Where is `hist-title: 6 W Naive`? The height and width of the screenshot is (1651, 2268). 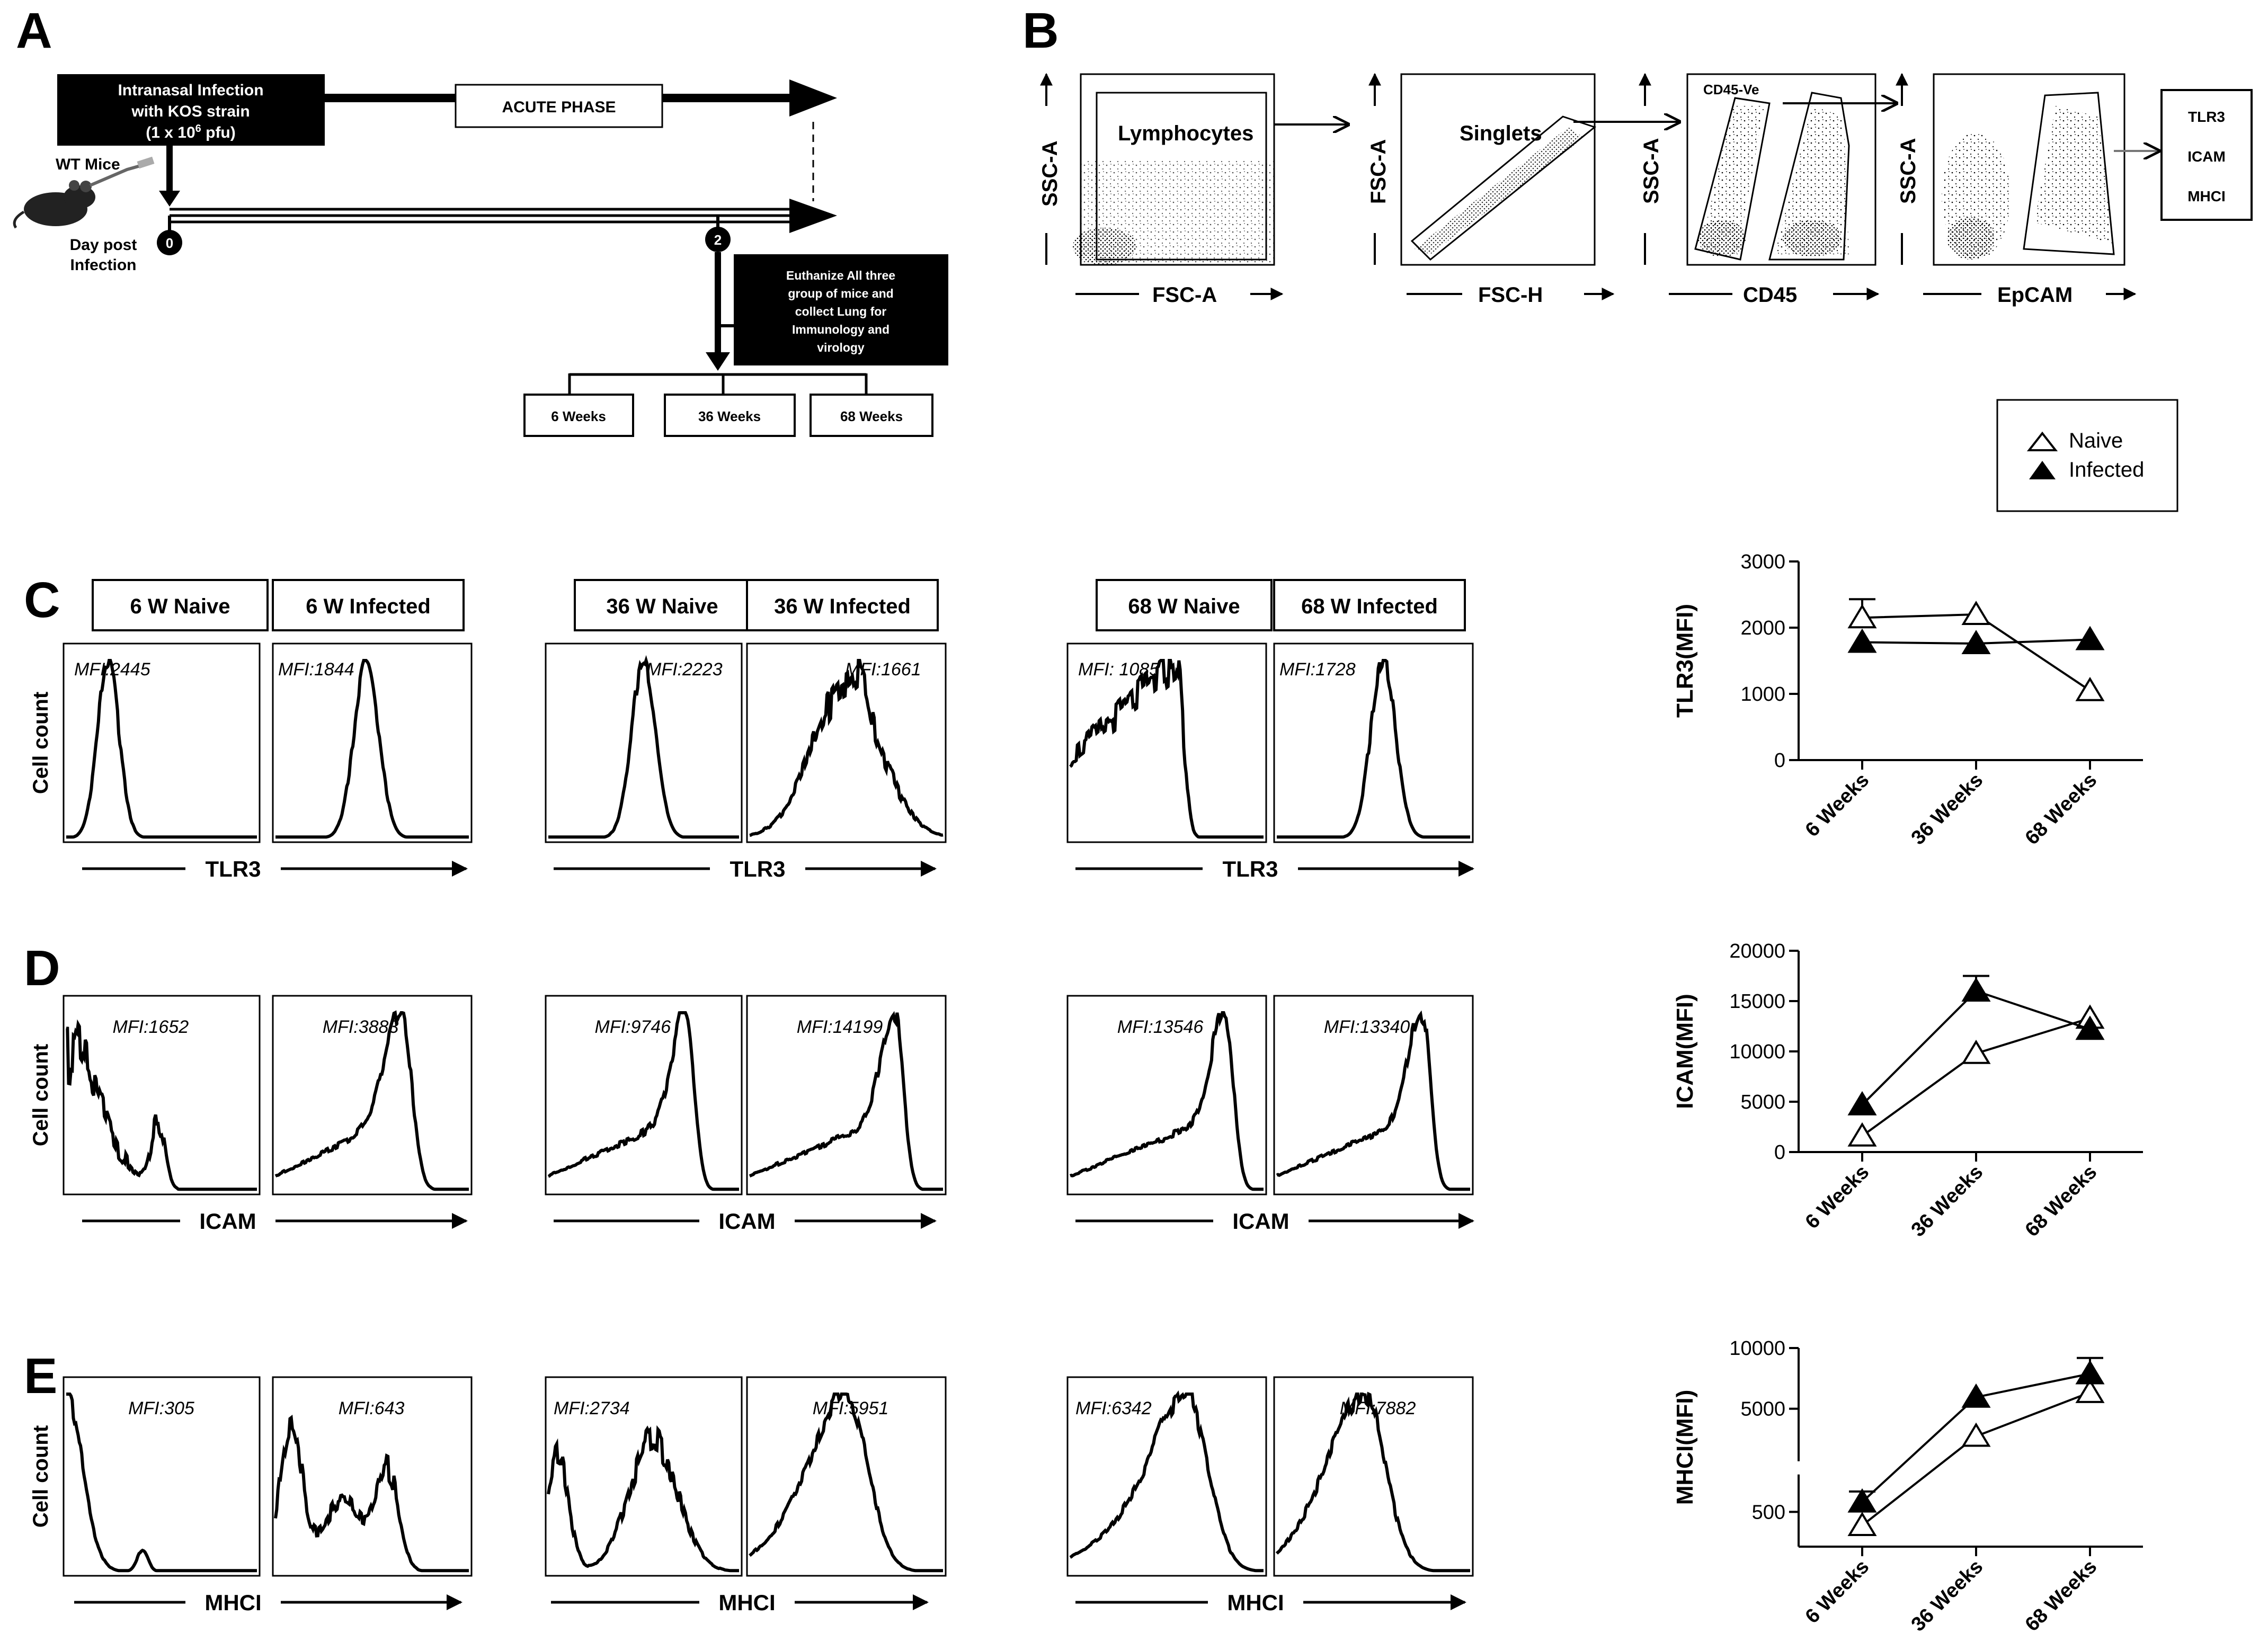
hist-title: 6 W Naive is located at coordinates (180, 606).